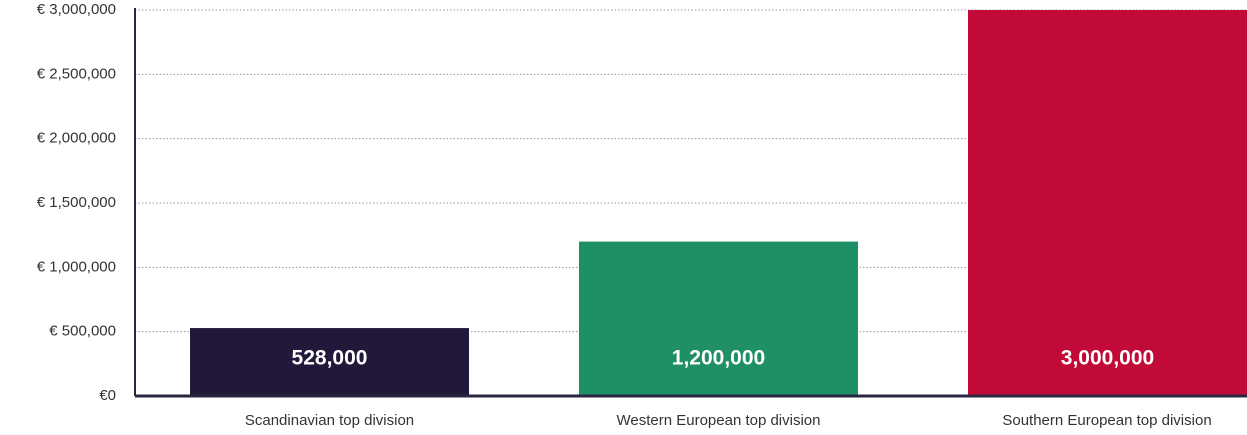  I want to click on y-tick-label: €0, so click(107, 395).